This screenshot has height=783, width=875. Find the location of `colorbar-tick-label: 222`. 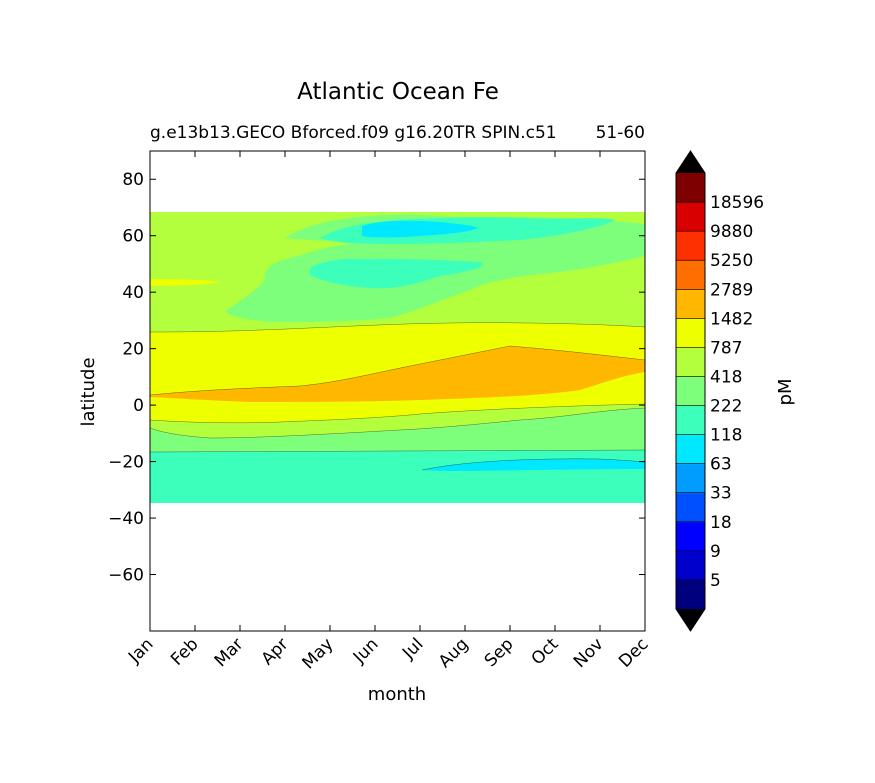

colorbar-tick-label: 222 is located at coordinates (726, 407).